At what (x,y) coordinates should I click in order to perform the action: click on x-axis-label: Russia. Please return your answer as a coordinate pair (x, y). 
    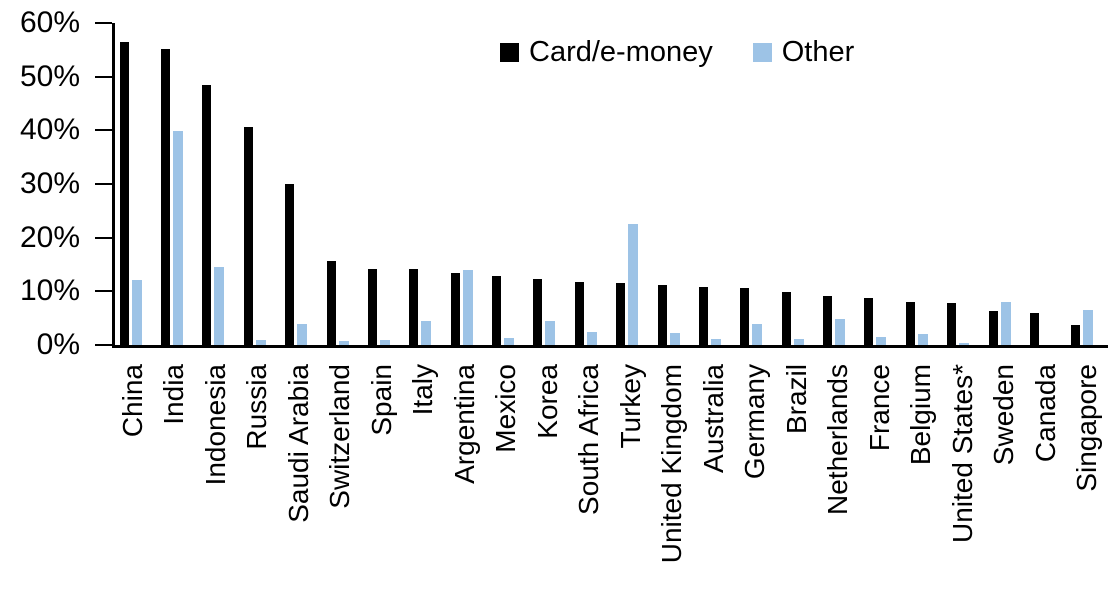
    Looking at the image, I should click on (257, 407).